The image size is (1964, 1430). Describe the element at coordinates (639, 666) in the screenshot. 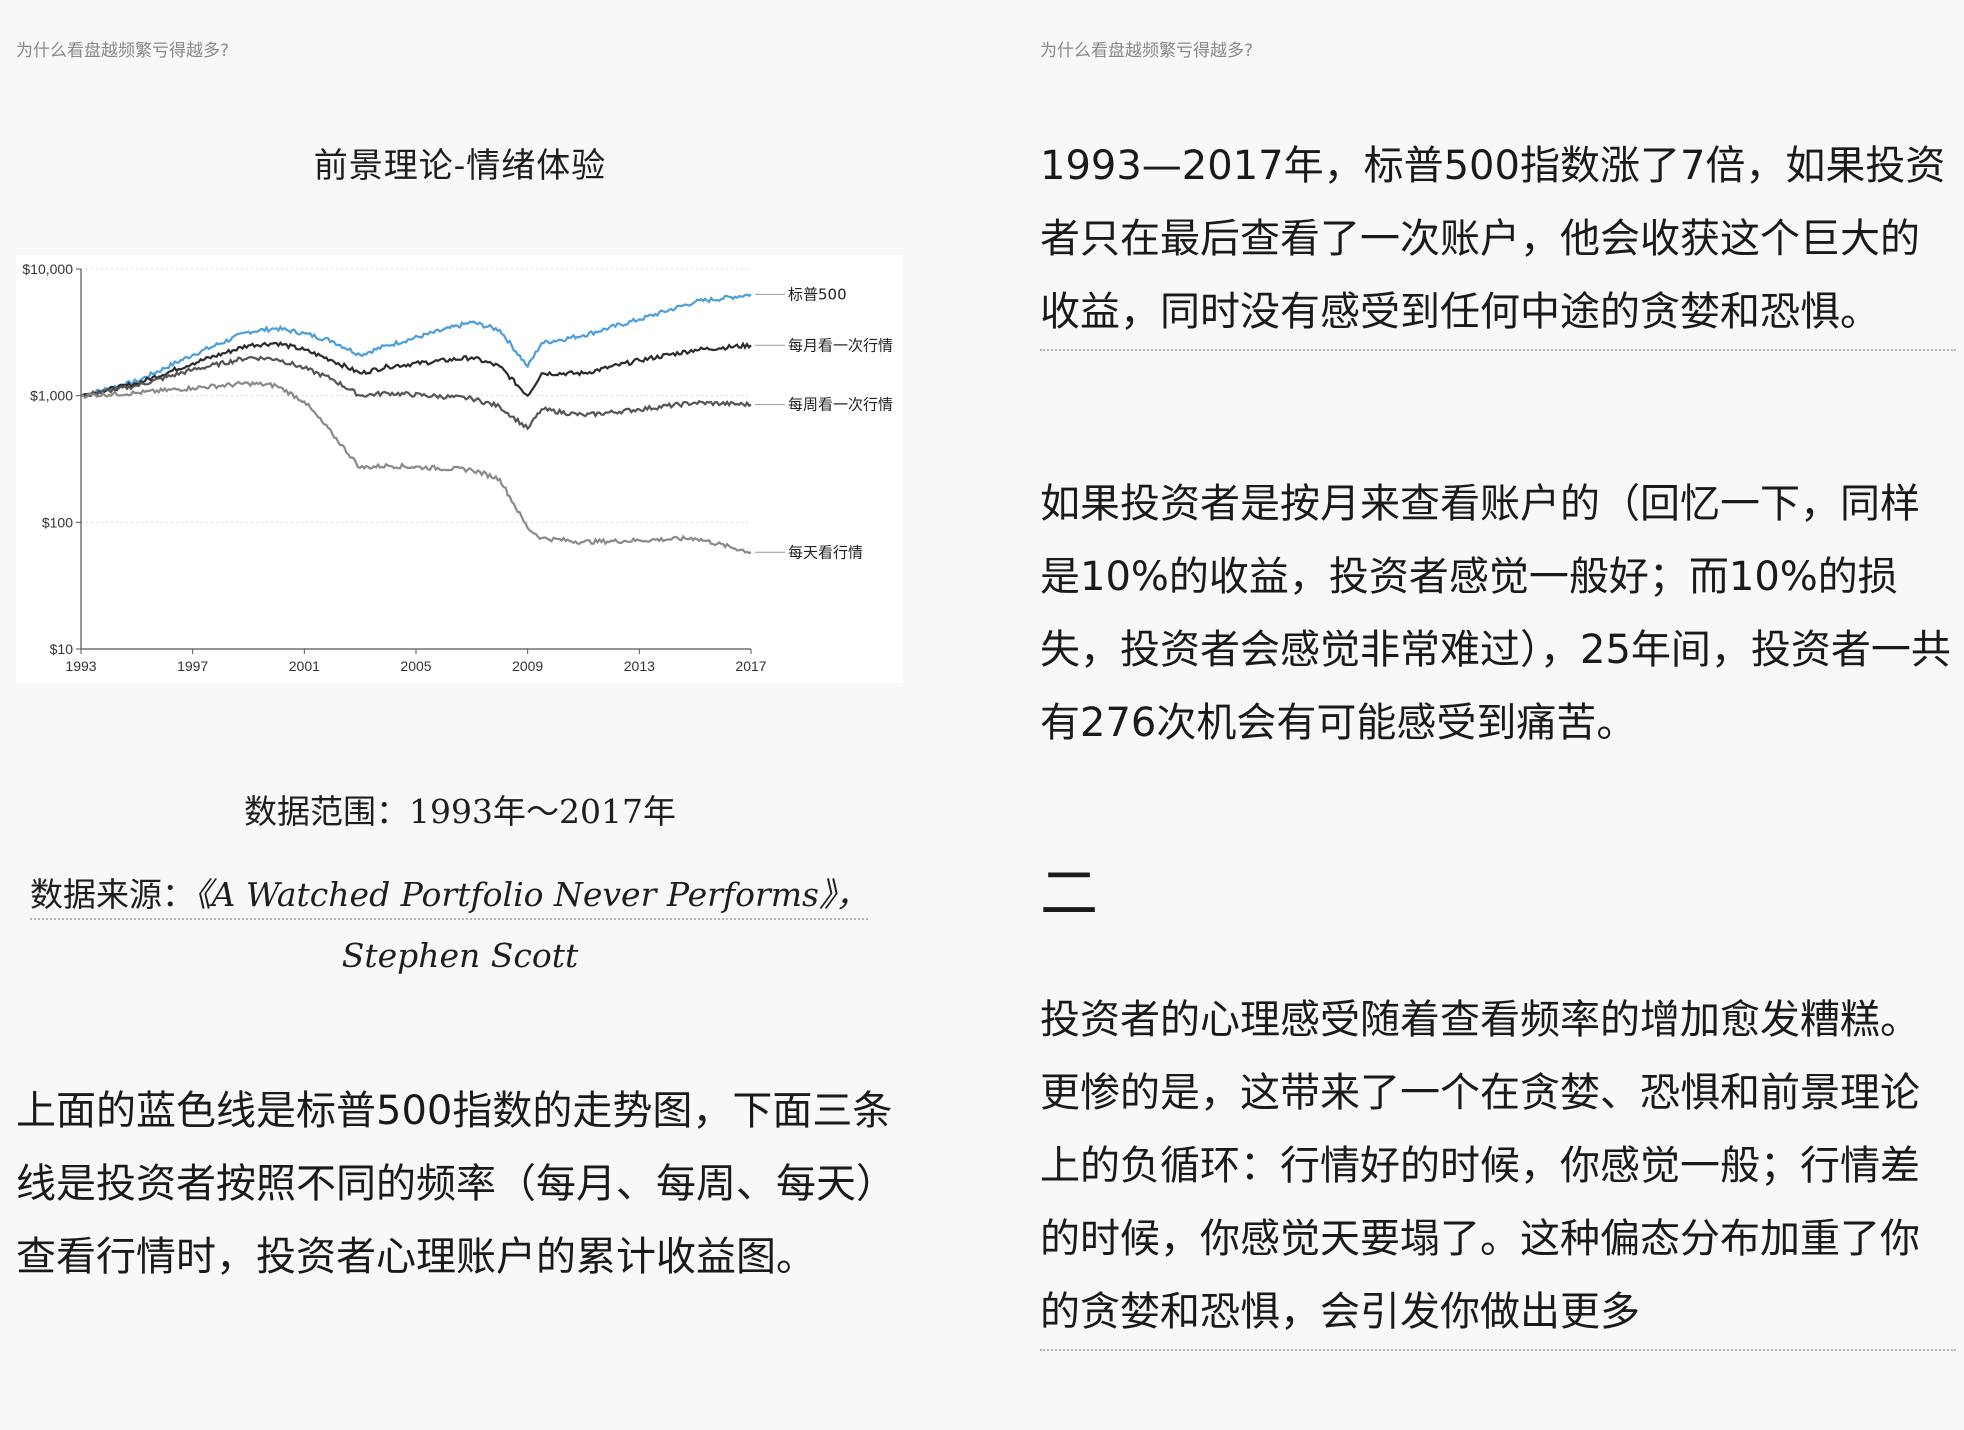

I see `x-tick-label: 2013` at that location.